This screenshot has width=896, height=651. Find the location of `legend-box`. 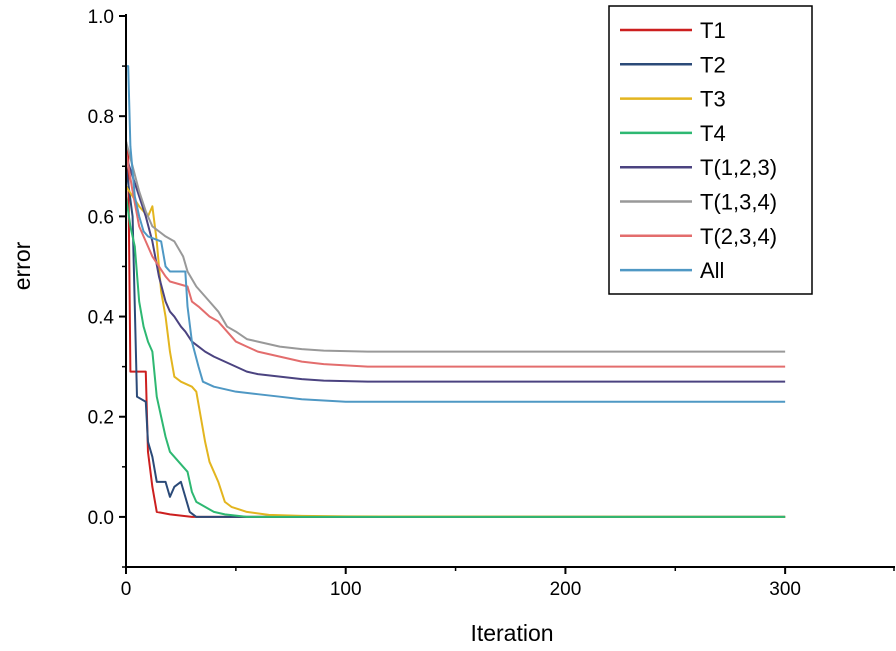

legend-box is located at coordinates (710, 150).